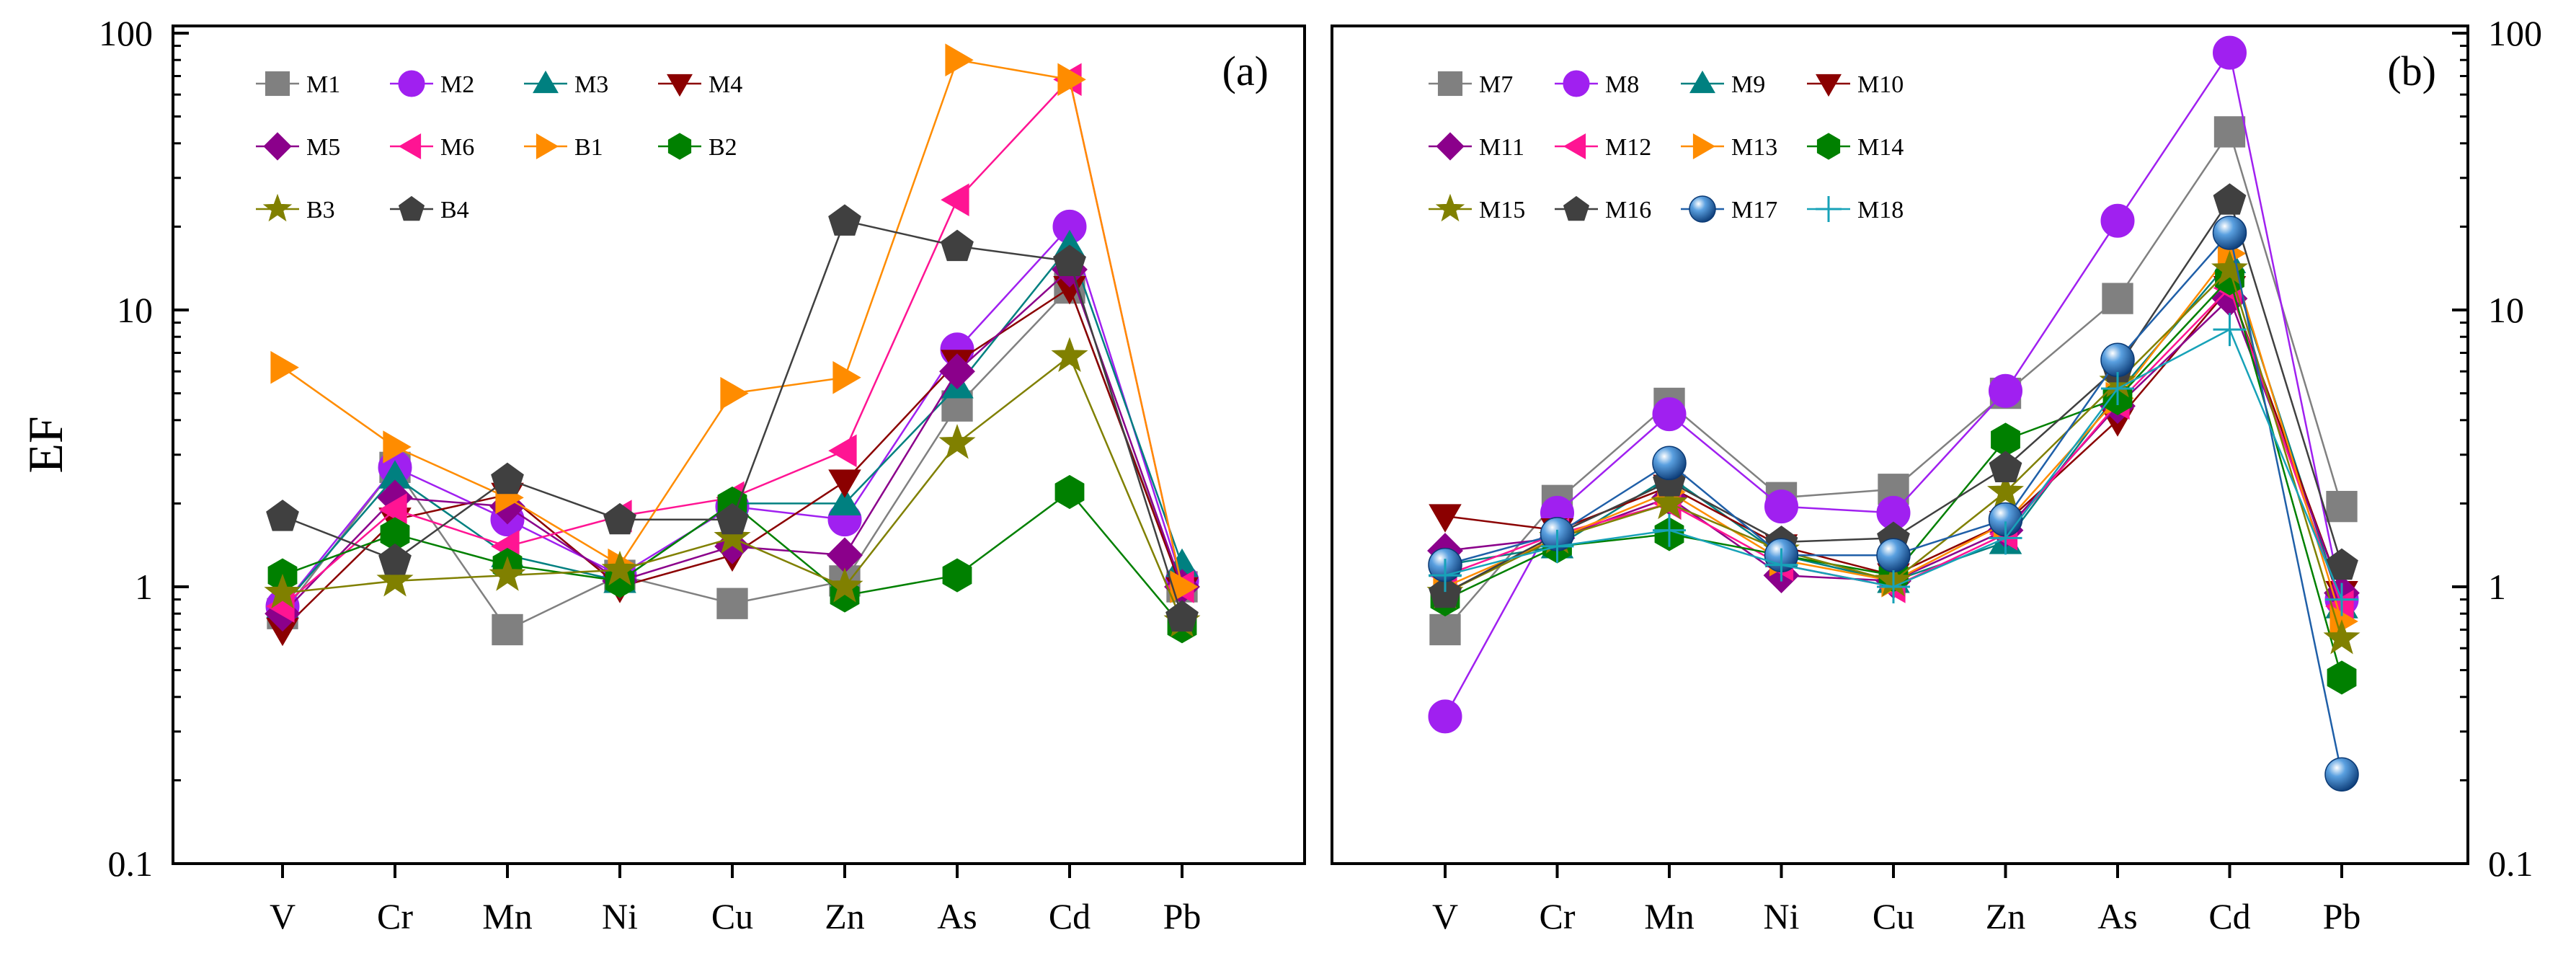 Image resolution: width=2576 pixels, height=953 pixels. I want to click on legend-marker-m2, so click(412, 83).